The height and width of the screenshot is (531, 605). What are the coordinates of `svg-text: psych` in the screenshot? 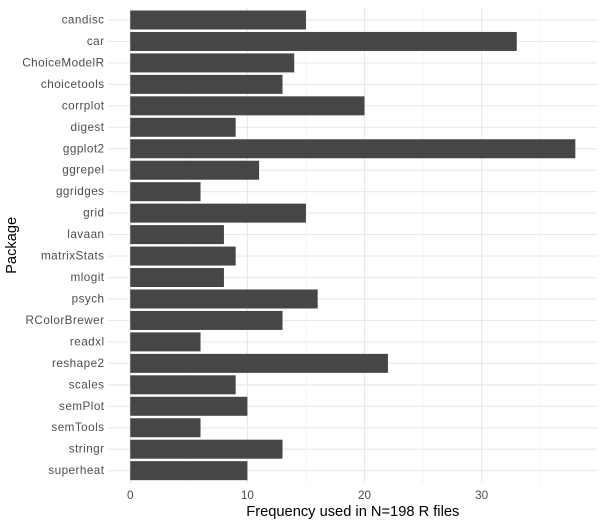 It's located at (88, 298).